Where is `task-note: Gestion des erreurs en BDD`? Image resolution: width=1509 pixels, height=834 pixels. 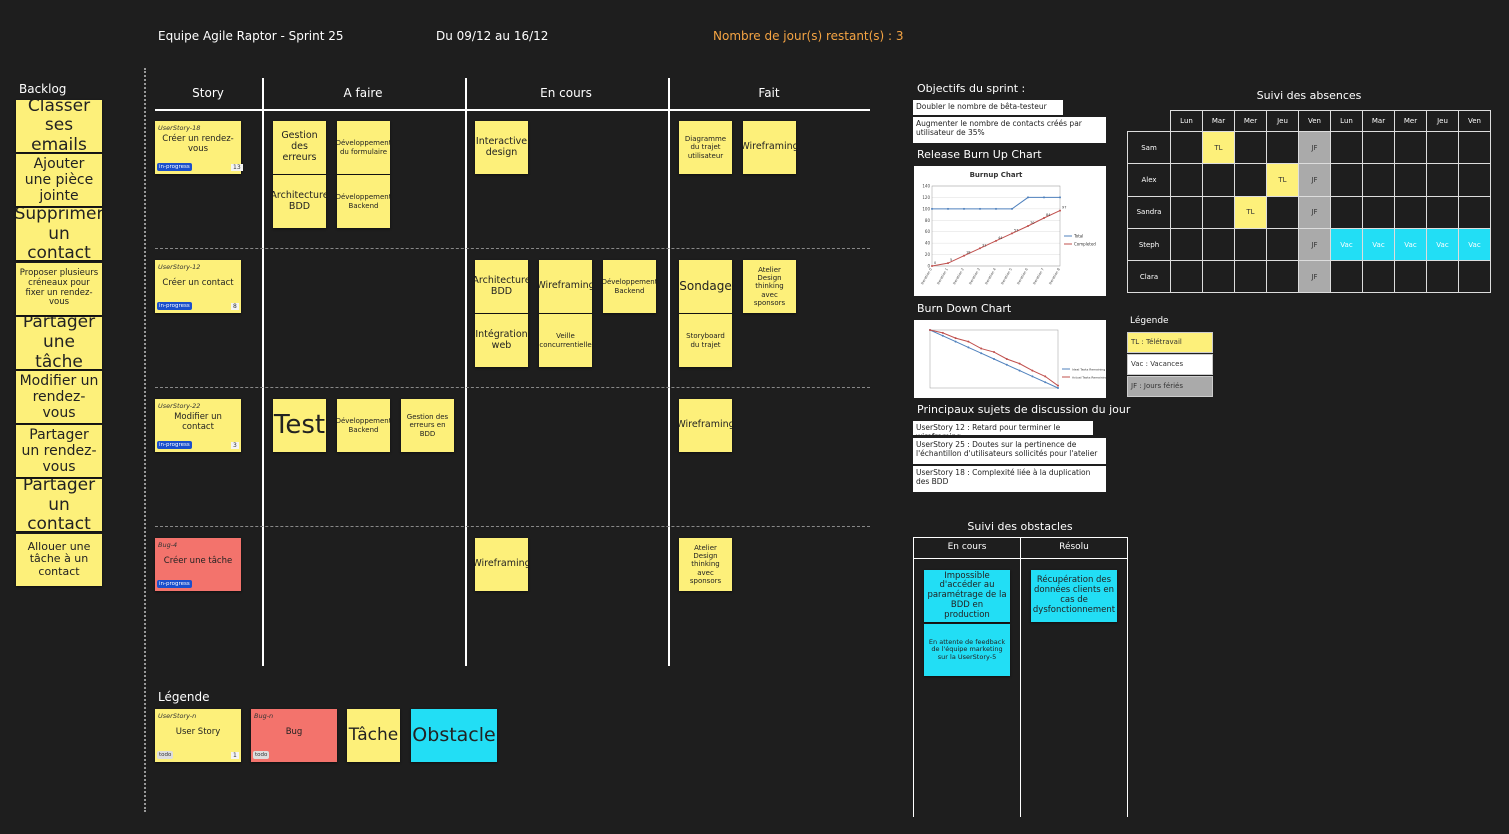
task-note: Gestion des erreurs en BDD is located at coordinates (427, 425).